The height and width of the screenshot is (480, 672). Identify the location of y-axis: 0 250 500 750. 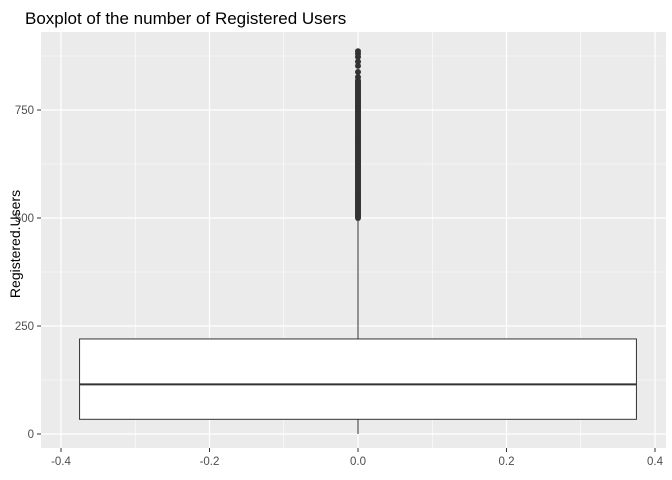
(28, 273).